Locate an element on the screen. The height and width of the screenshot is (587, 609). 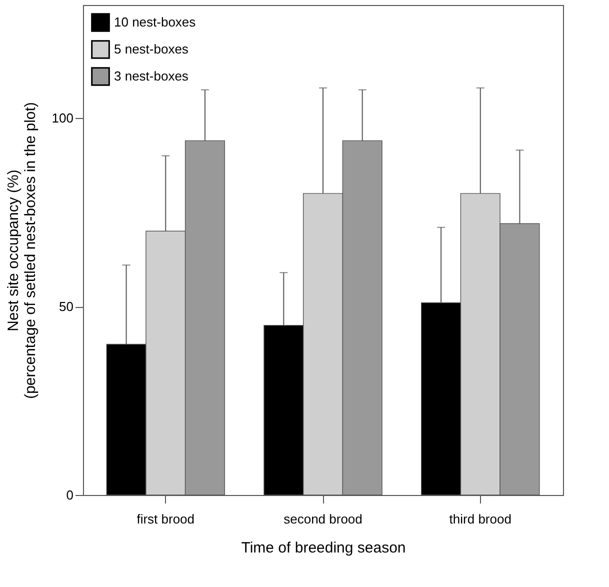
legend-label: 5 nest-boxes is located at coordinates (151, 49).